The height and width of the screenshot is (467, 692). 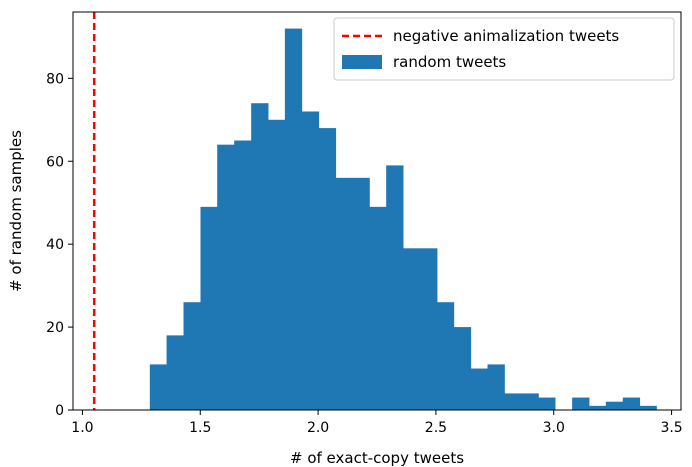 I want to click on y-axis-ticks: 0 20 40 60 80, so click(x=59, y=245).